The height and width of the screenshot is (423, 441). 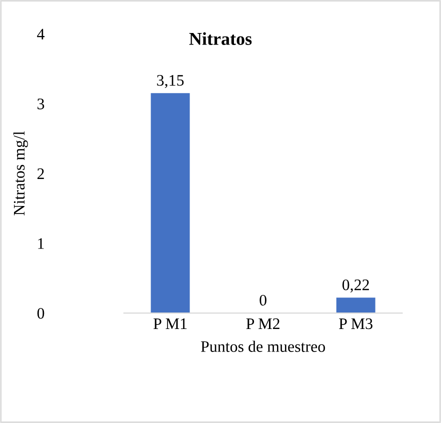 I want to click on data-label: 0, so click(x=263, y=300).